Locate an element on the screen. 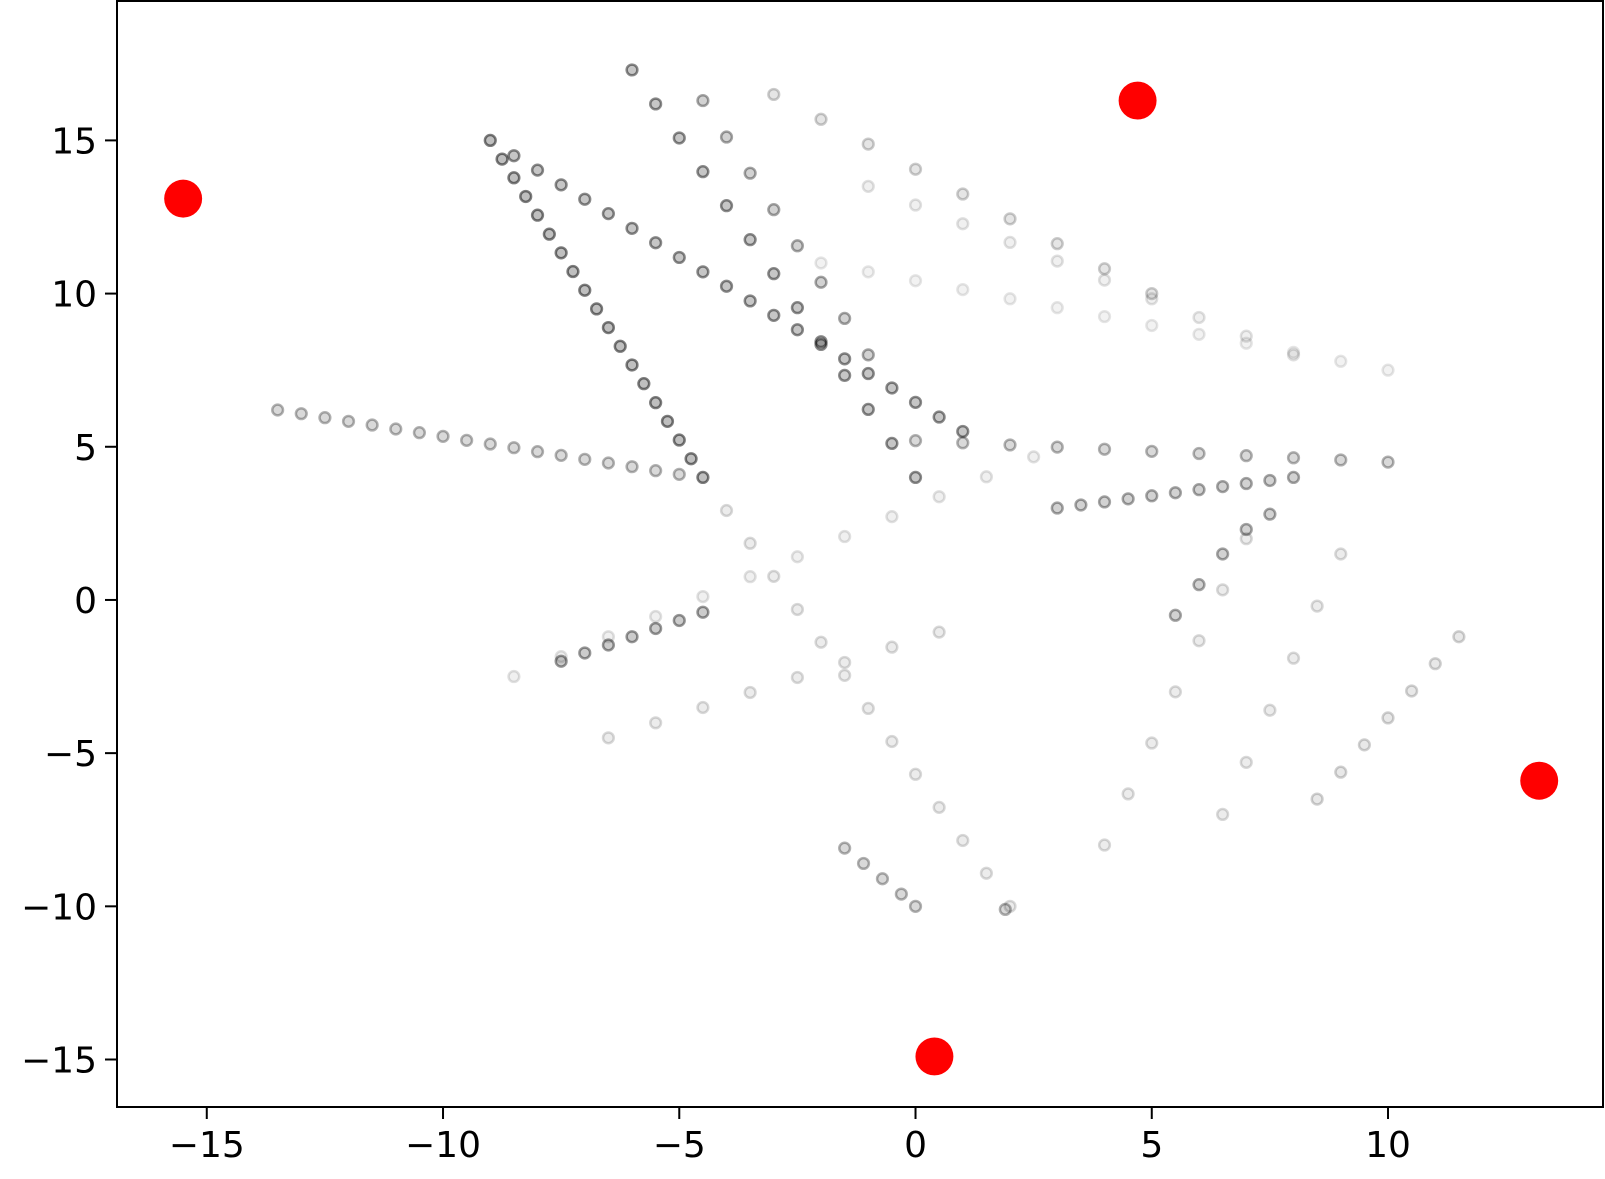 The height and width of the screenshot is (1179, 1605). y-tick-label: −10 is located at coordinates (59, 907).